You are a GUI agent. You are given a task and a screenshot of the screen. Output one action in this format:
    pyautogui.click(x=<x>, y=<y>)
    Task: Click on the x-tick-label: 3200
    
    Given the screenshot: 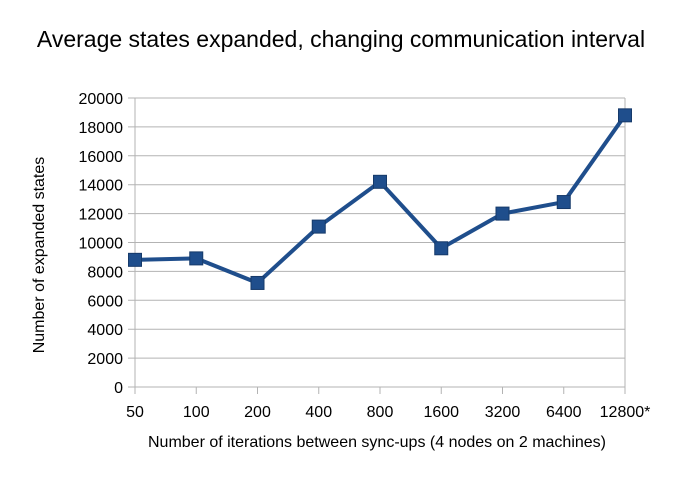 What is the action you would take?
    pyautogui.click(x=503, y=412)
    